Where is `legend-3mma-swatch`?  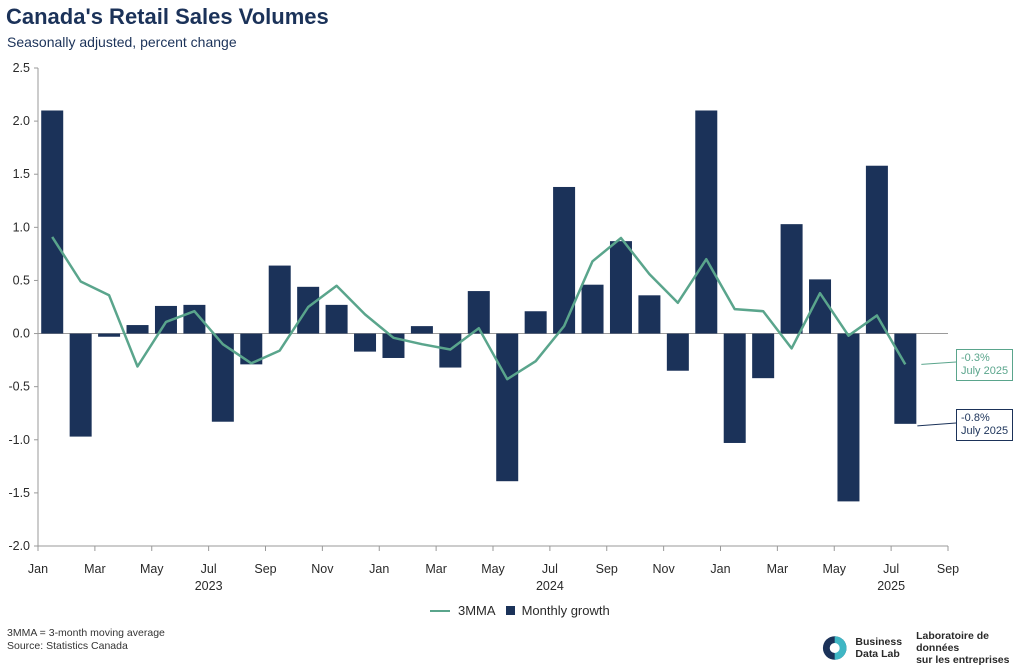
legend-3mma-swatch is located at coordinates (440, 610).